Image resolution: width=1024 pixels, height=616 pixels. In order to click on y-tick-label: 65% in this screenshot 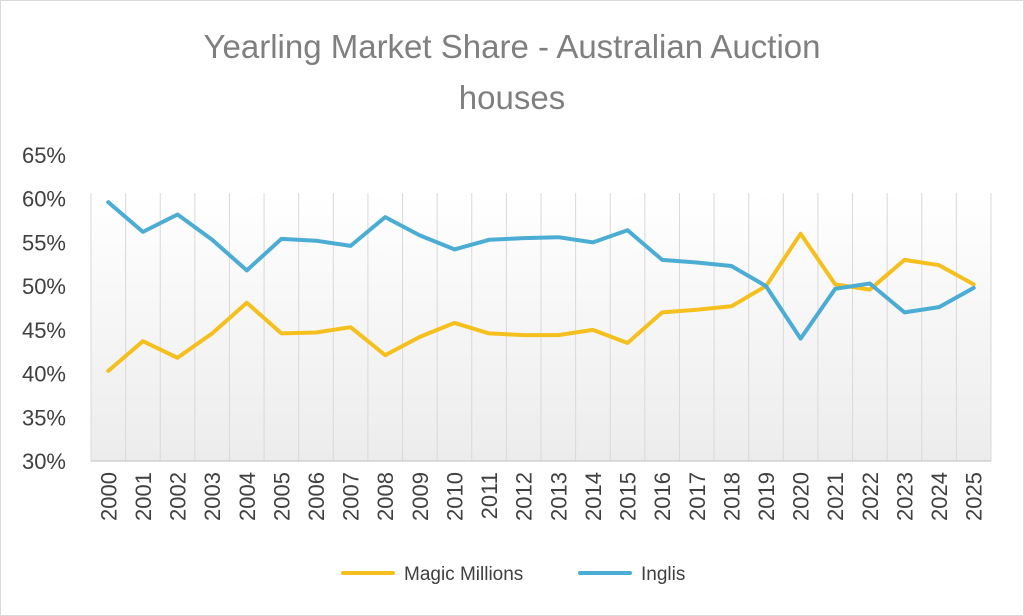, I will do `click(44, 155)`.